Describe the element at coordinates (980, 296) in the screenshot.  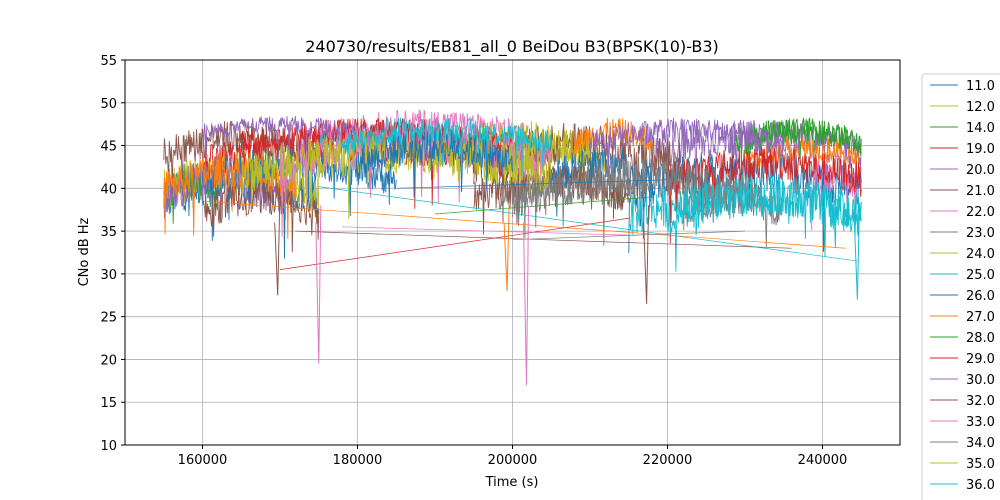
I see `legend-label-26.0: 26.0` at that location.